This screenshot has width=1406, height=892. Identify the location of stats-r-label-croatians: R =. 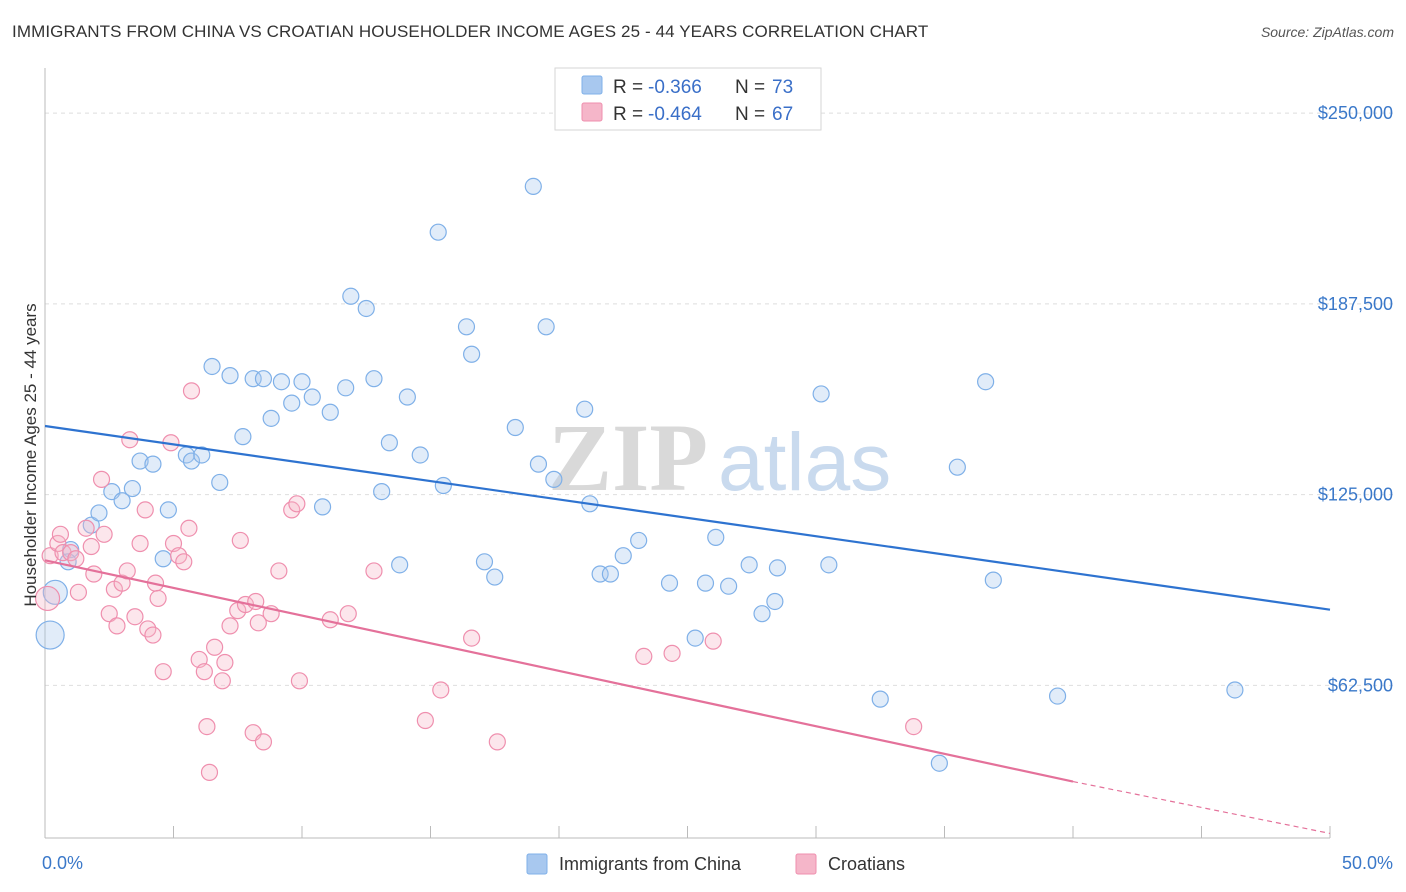
(628, 114).